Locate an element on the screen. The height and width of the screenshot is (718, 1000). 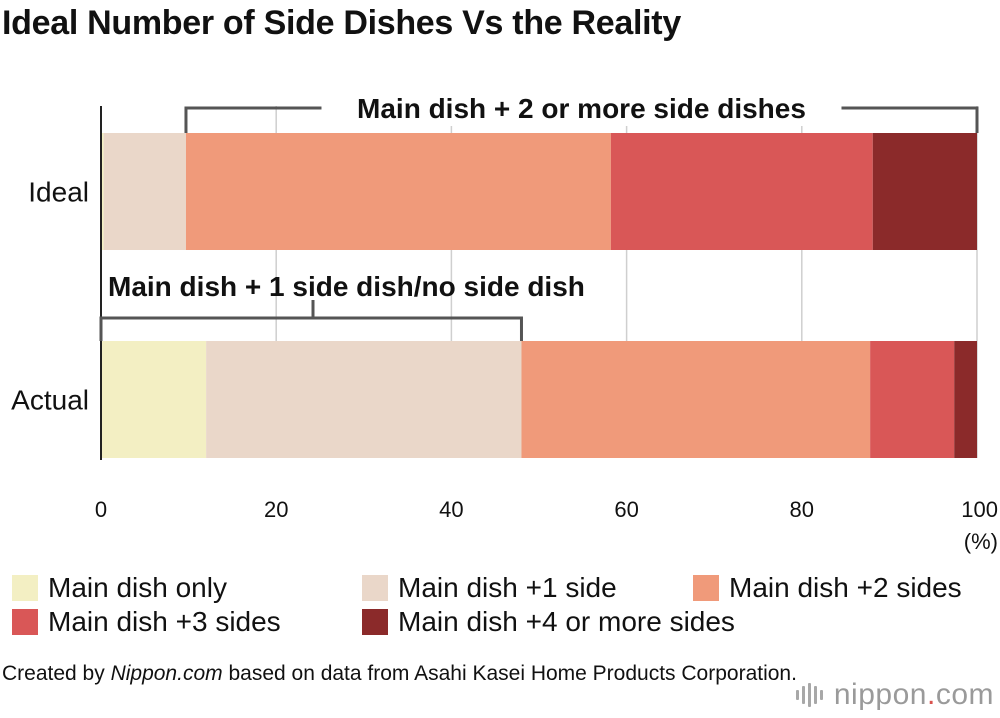
source-prefix: Created by is located at coordinates (56, 673).